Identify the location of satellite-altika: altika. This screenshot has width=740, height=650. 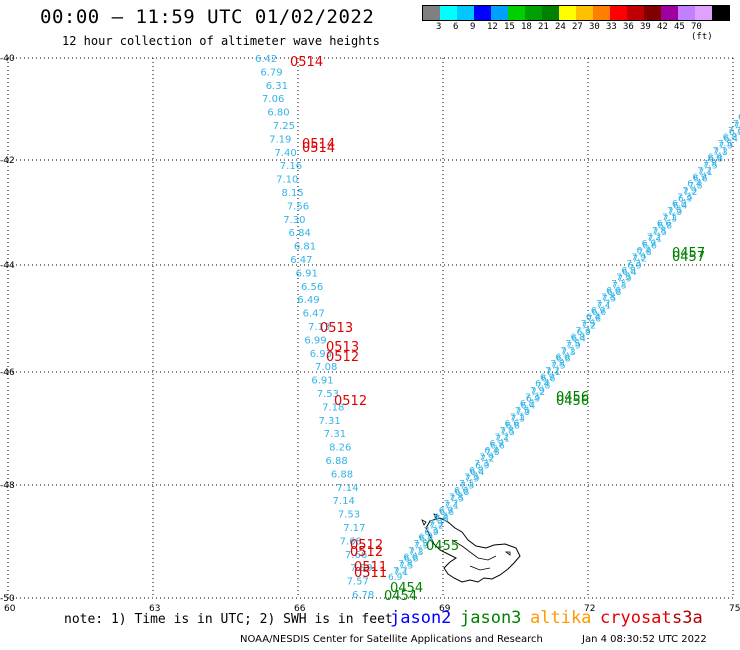
(561, 618).